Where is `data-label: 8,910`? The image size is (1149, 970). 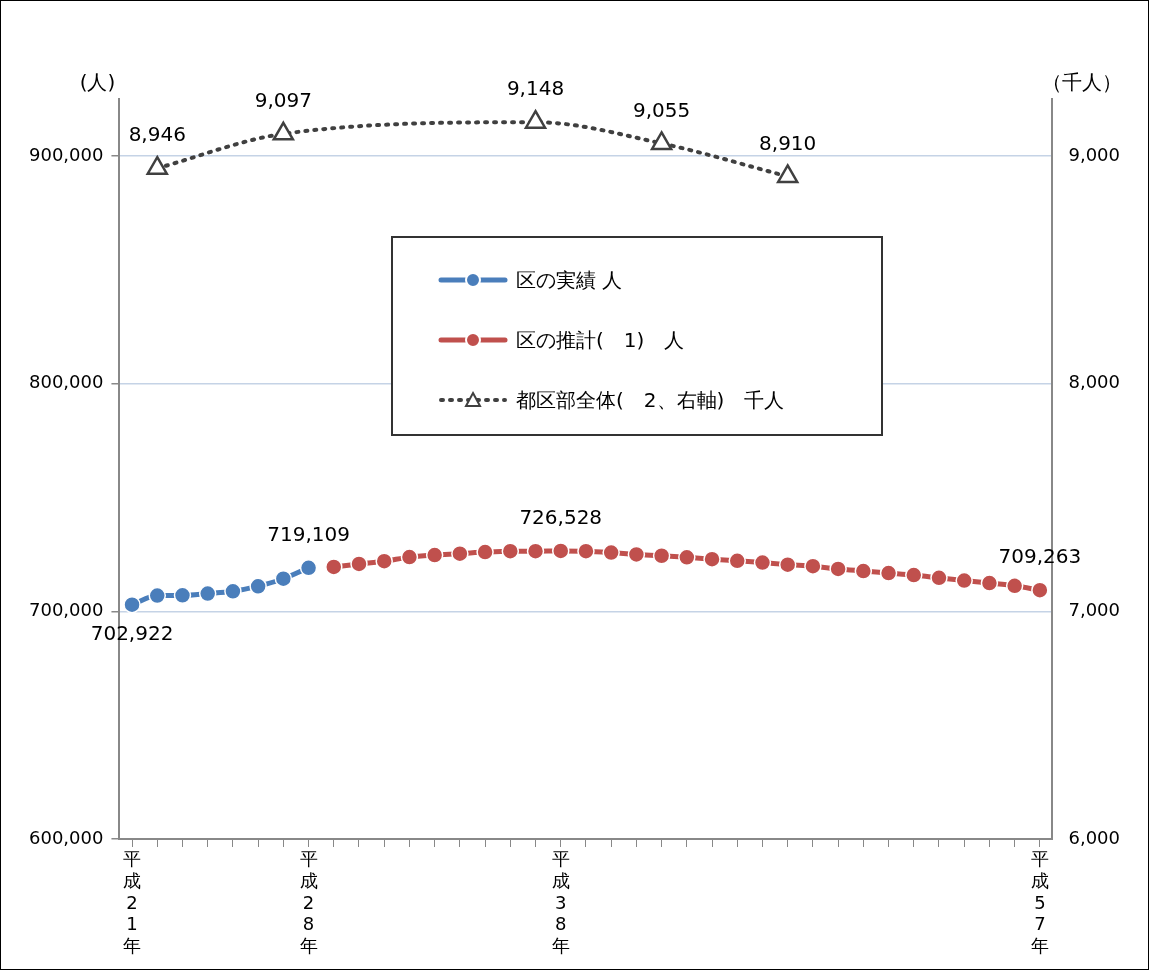 data-label: 8,910 is located at coordinates (788, 142).